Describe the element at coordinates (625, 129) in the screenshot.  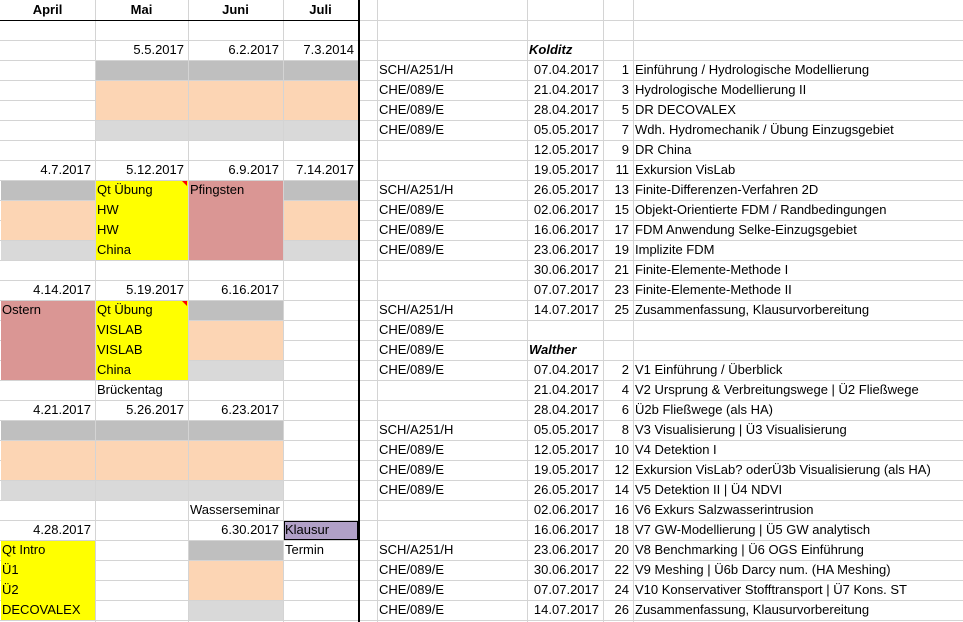
I see `lecture-number-cell: 7` at that location.